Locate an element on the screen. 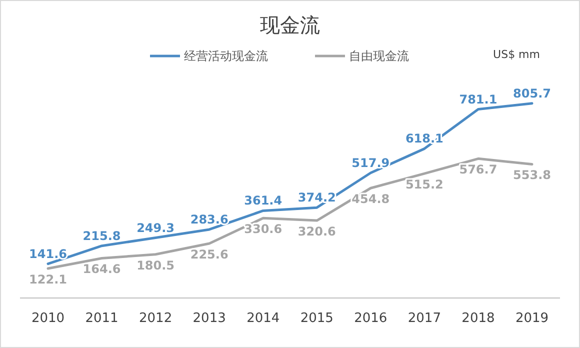 This screenshot has height=348, width=580. data-label: 576.7 is located at coordinates (478, 169).